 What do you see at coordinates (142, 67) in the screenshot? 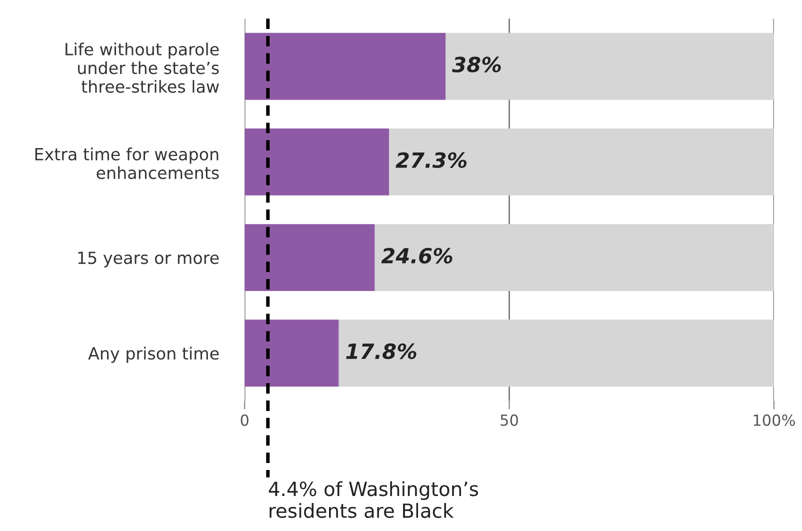
I see `y-tick-label: Life without parole under the state’s three-strikes law` at bounding box center [142, 67].